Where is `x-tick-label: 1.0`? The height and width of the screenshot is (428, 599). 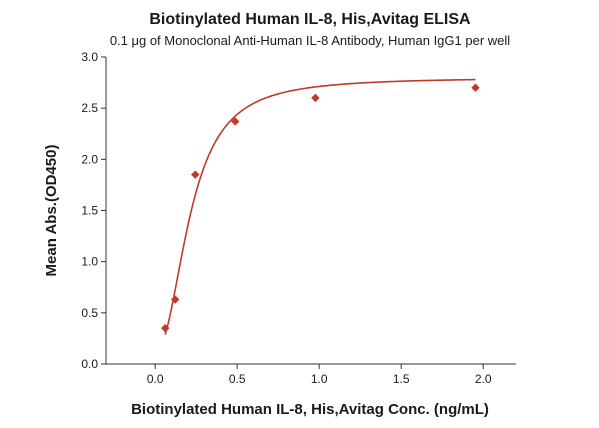
x-tick-label: 1.0 is located at coordinates (319, 379).